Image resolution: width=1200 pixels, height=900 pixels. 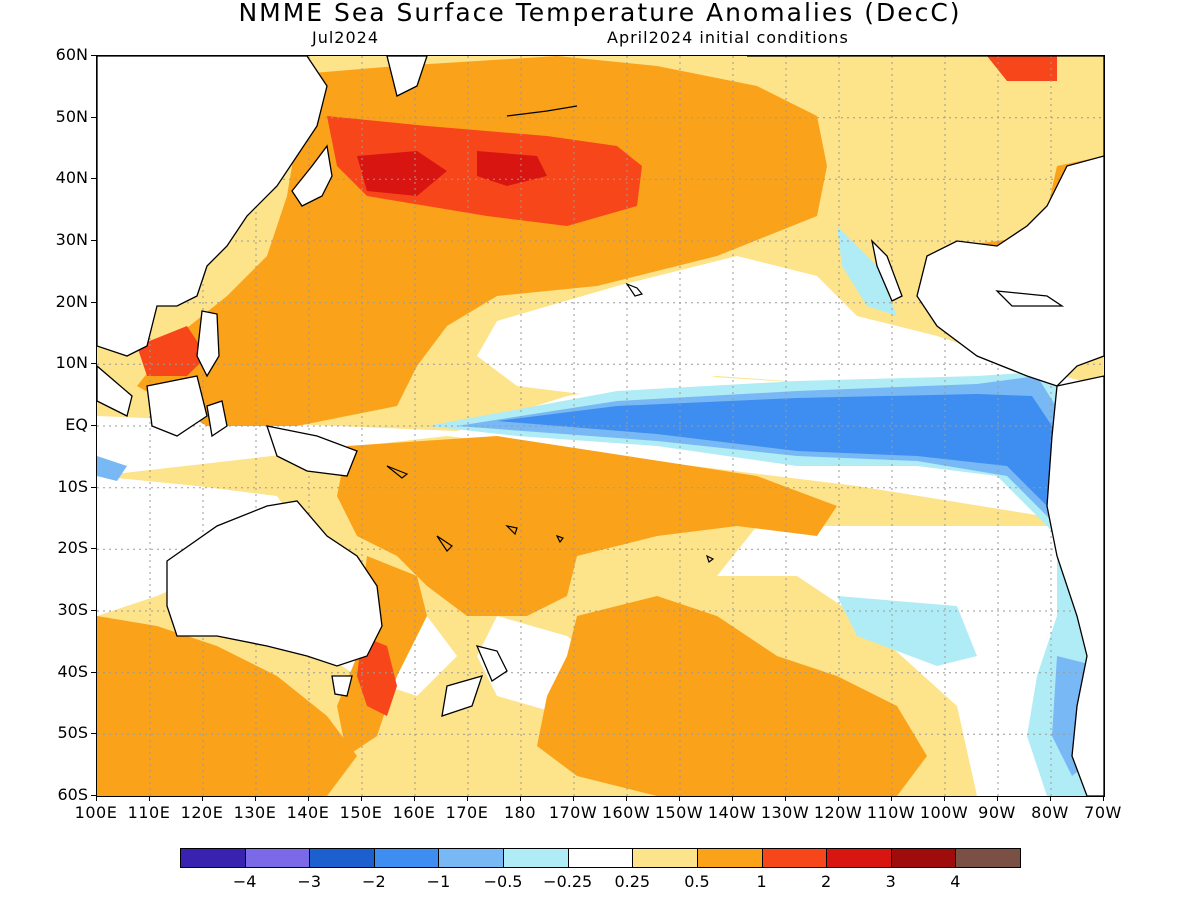 What do you see at coordinates (71, 363) in the screenshot?
I see `latitude-label: 10N` at bounding box center [71, 363].